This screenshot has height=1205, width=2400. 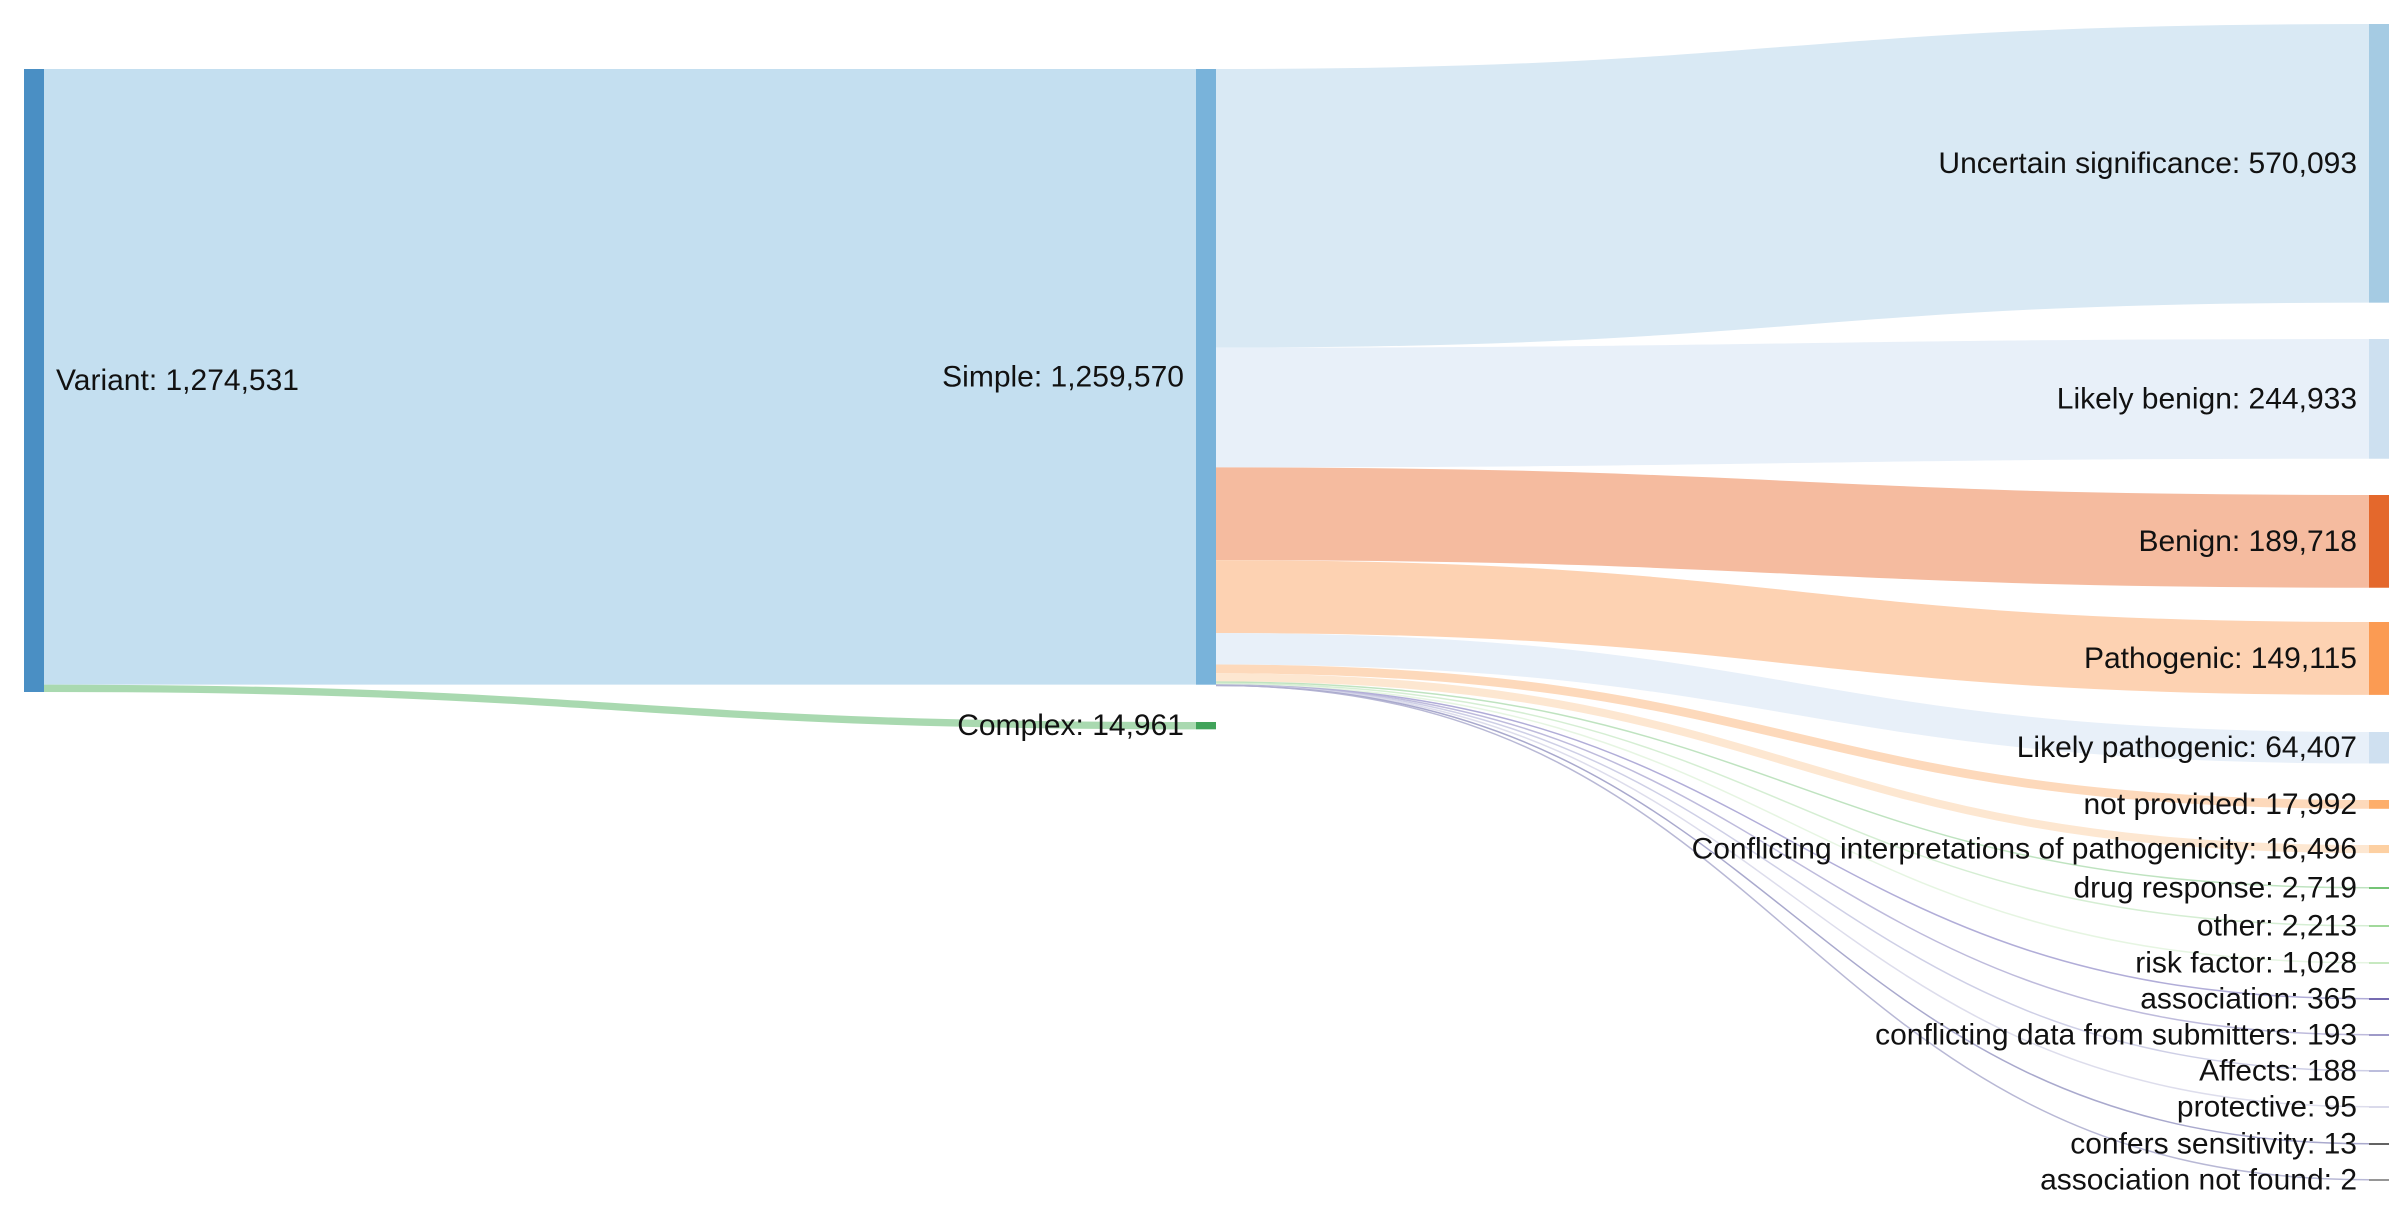 What do you see at coordinates (2379, 888) in the screenshot?
I see `node-drug-response` at bounding box center [2379, 888].